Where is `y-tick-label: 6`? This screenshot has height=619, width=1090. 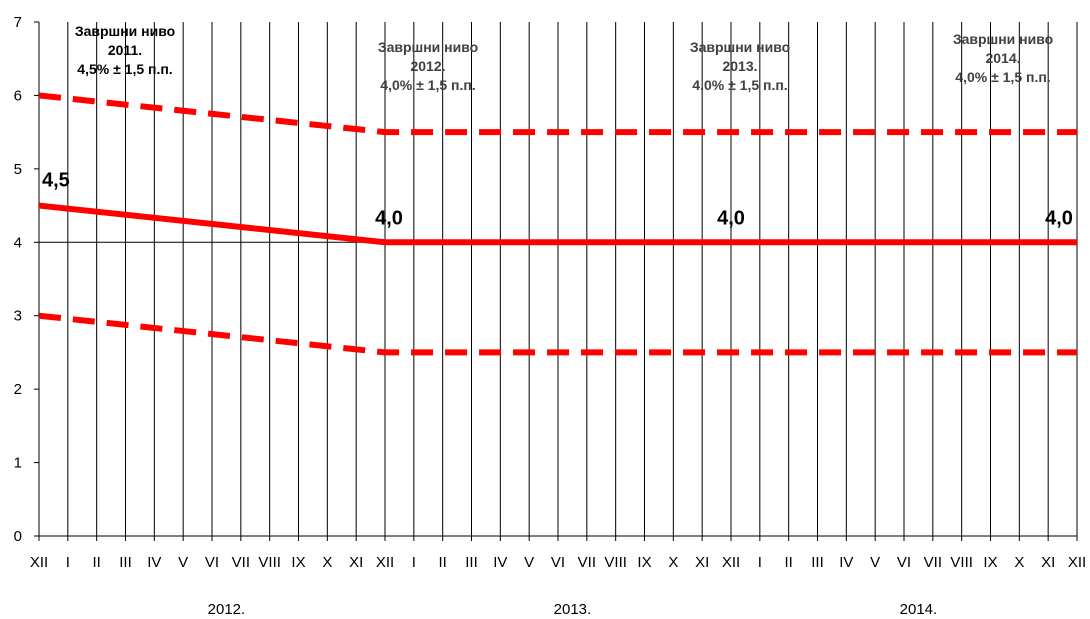 y-tick-label: 6 is located at coordinates (18, 95).